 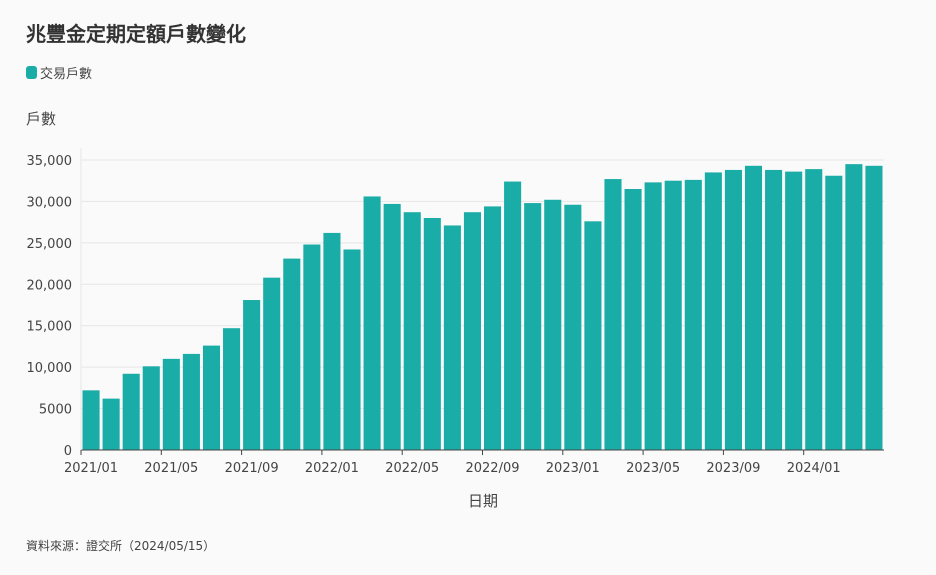 I want to click on x-tick-label: 2022/09, so click(x=492, y=468).